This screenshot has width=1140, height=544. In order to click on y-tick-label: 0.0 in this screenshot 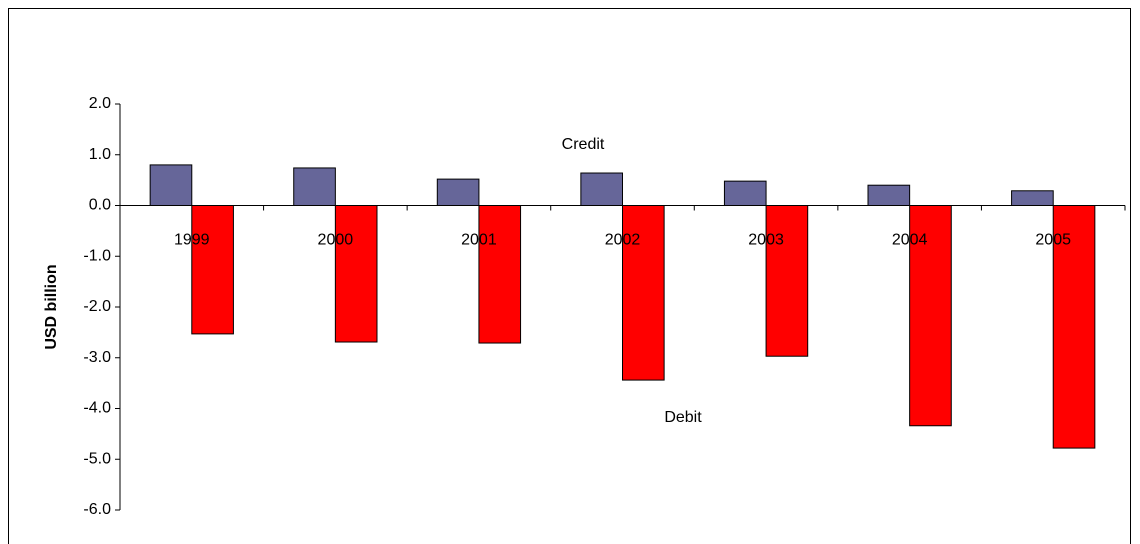, I will do `click(100, 205)`.